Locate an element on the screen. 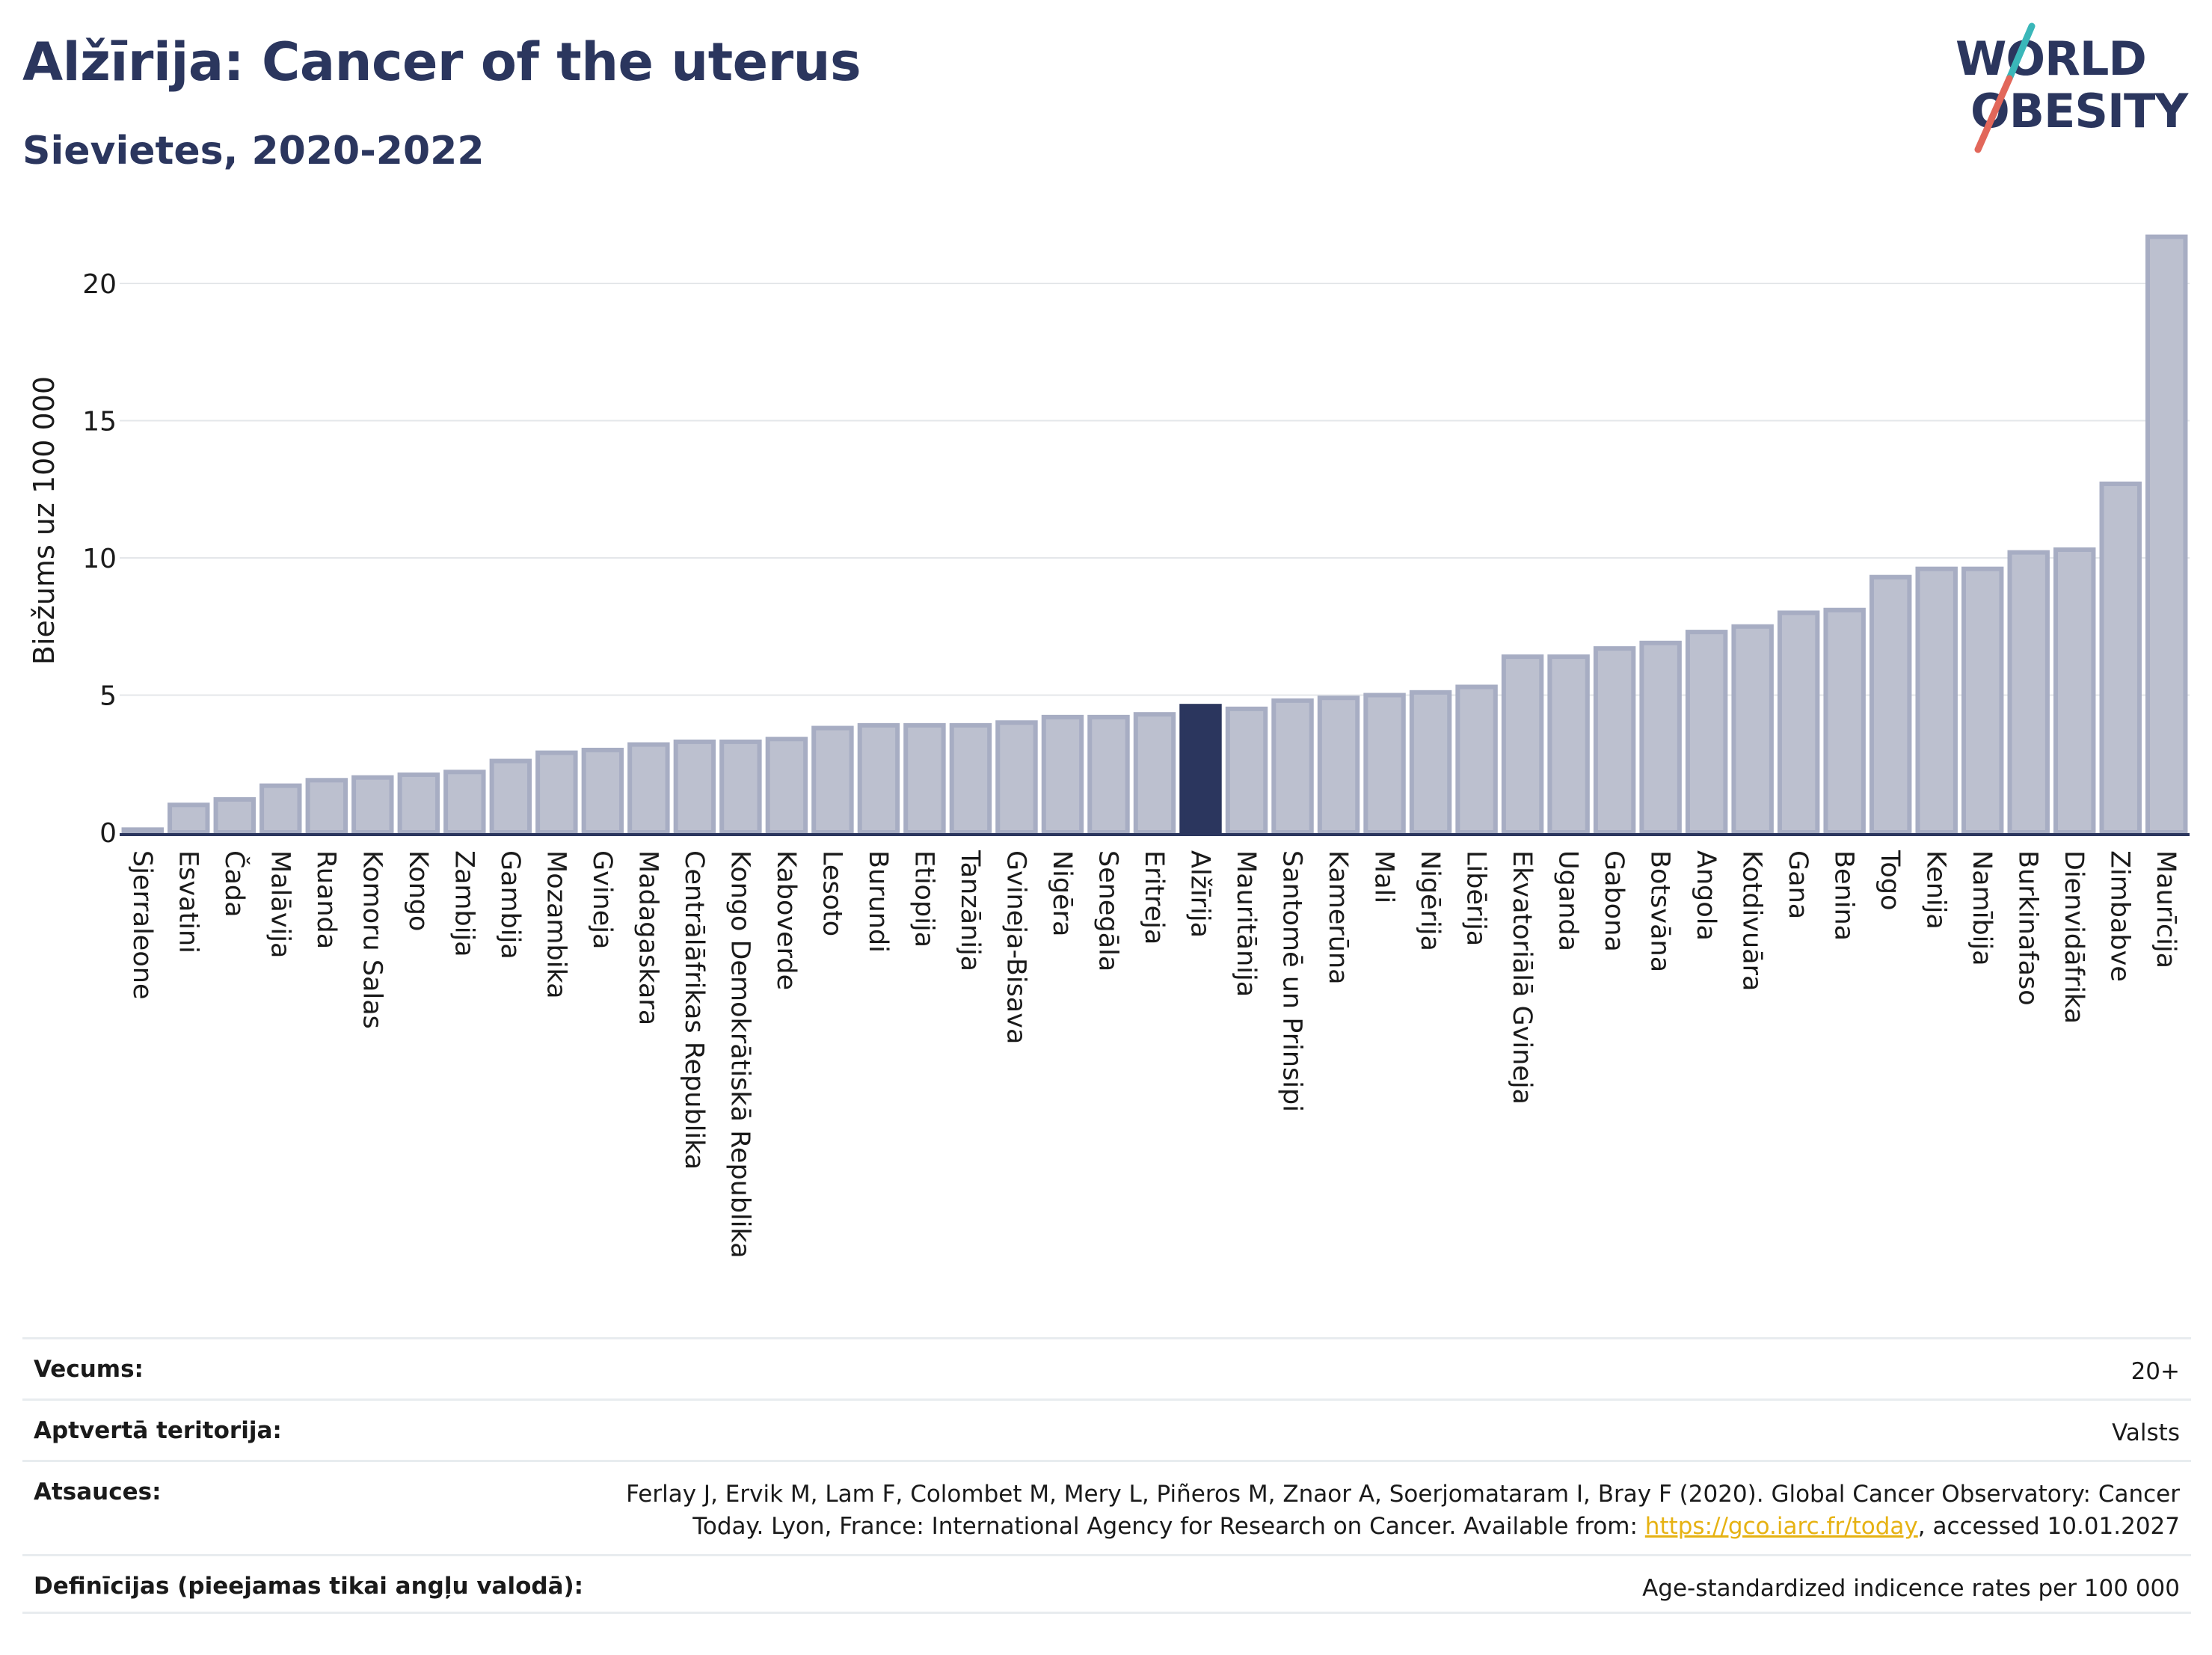 This screenshot has width=2212, height=1655. x-tick-label: Mali is located at coordinates (1384, 876).